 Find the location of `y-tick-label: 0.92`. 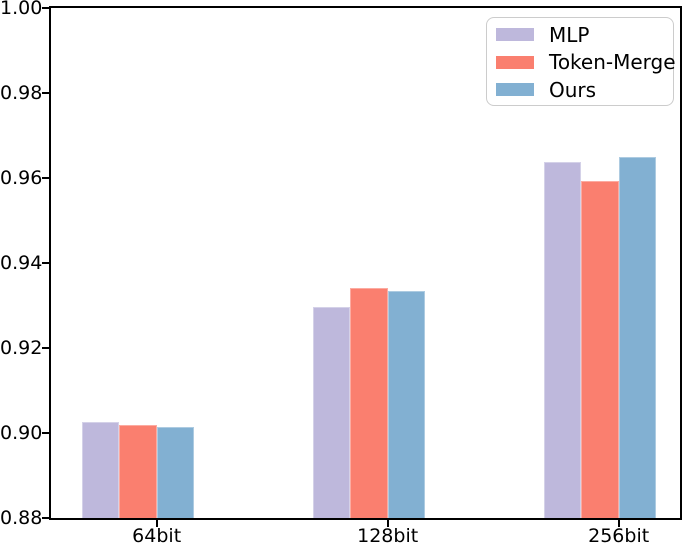

y-tick-label: 0.92 is located at coordinates (21, 348).